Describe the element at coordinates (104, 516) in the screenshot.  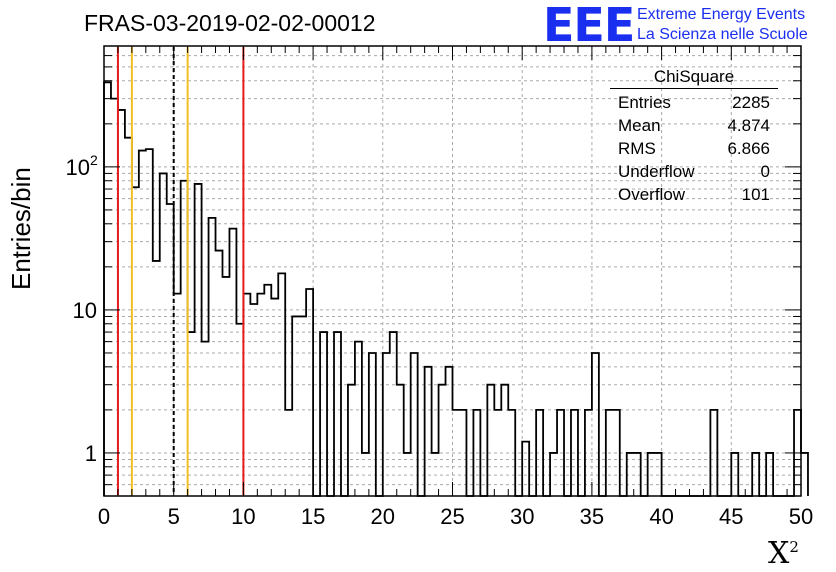
I see `x-tick-label: 0` at that location.